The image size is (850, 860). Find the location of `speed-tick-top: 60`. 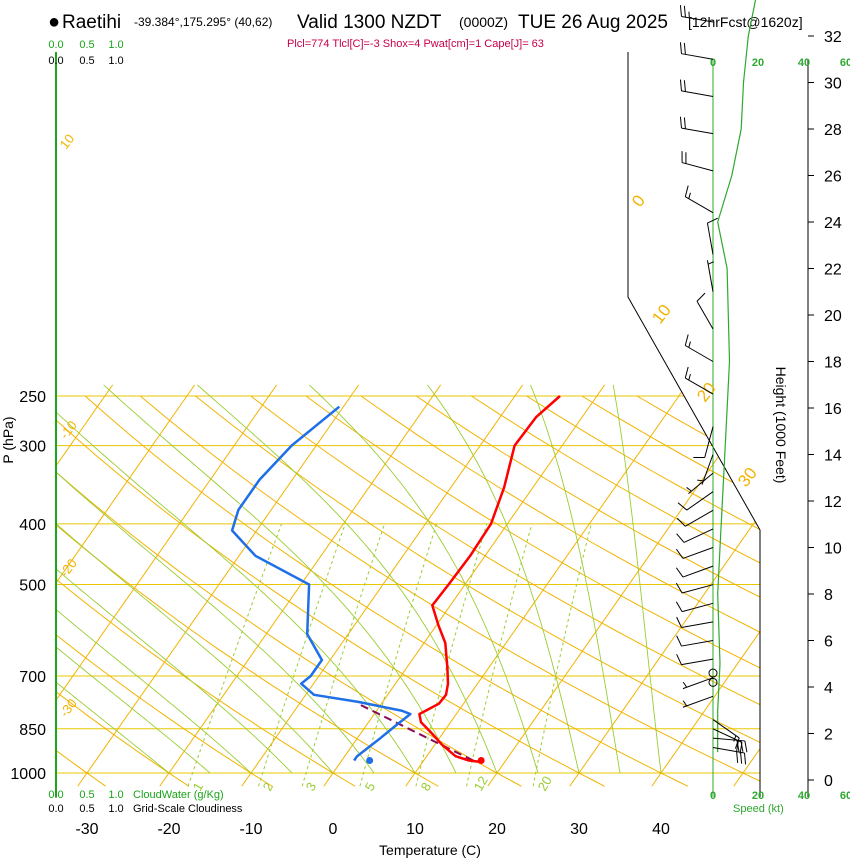

speed-tick-top: 60 is located at coordinates (845, 63).